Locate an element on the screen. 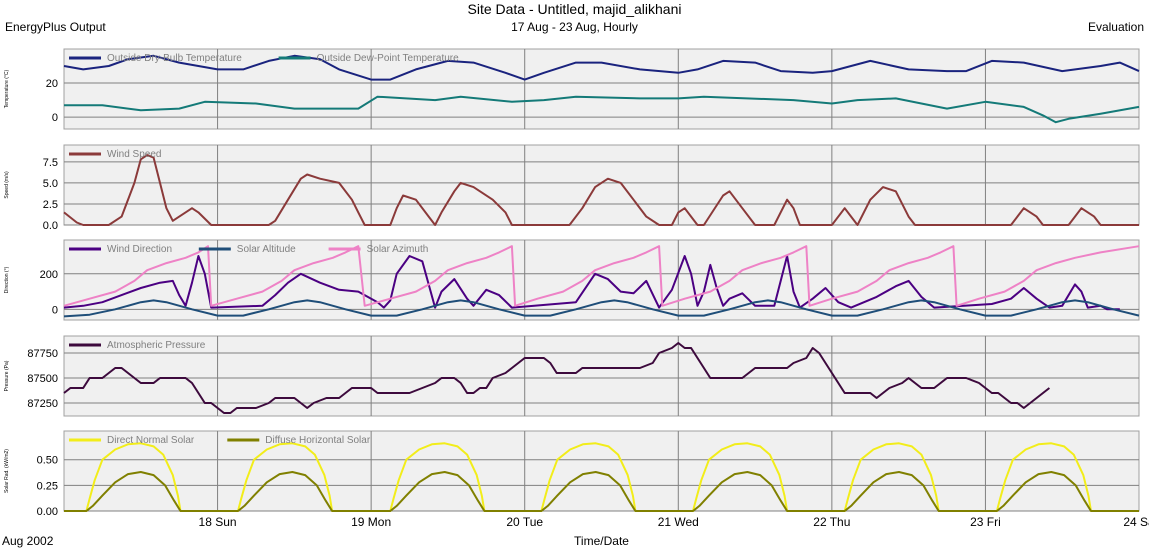 This screenshot has height=557, width=1149. legend-label: Wind Speed is located at coordinates (134, 154).